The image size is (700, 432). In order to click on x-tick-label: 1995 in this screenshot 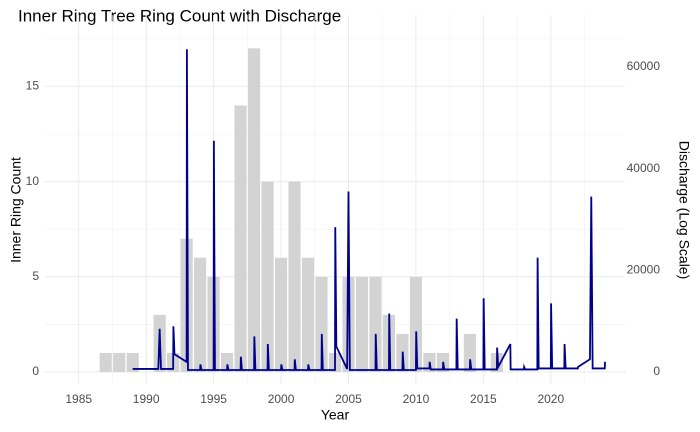, I will do `click(213, 399)`.